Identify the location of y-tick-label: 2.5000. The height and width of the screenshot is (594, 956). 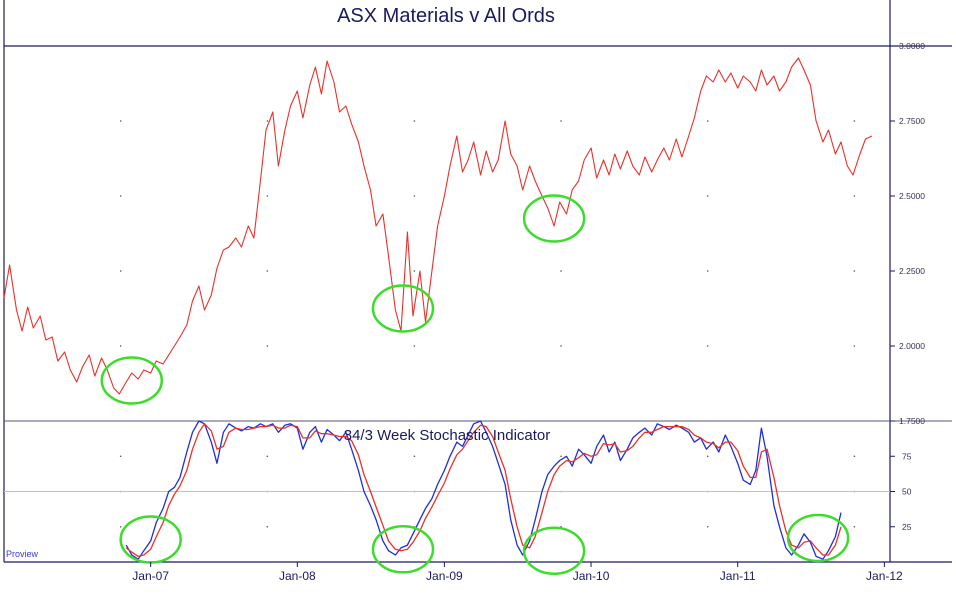
(912, 196).